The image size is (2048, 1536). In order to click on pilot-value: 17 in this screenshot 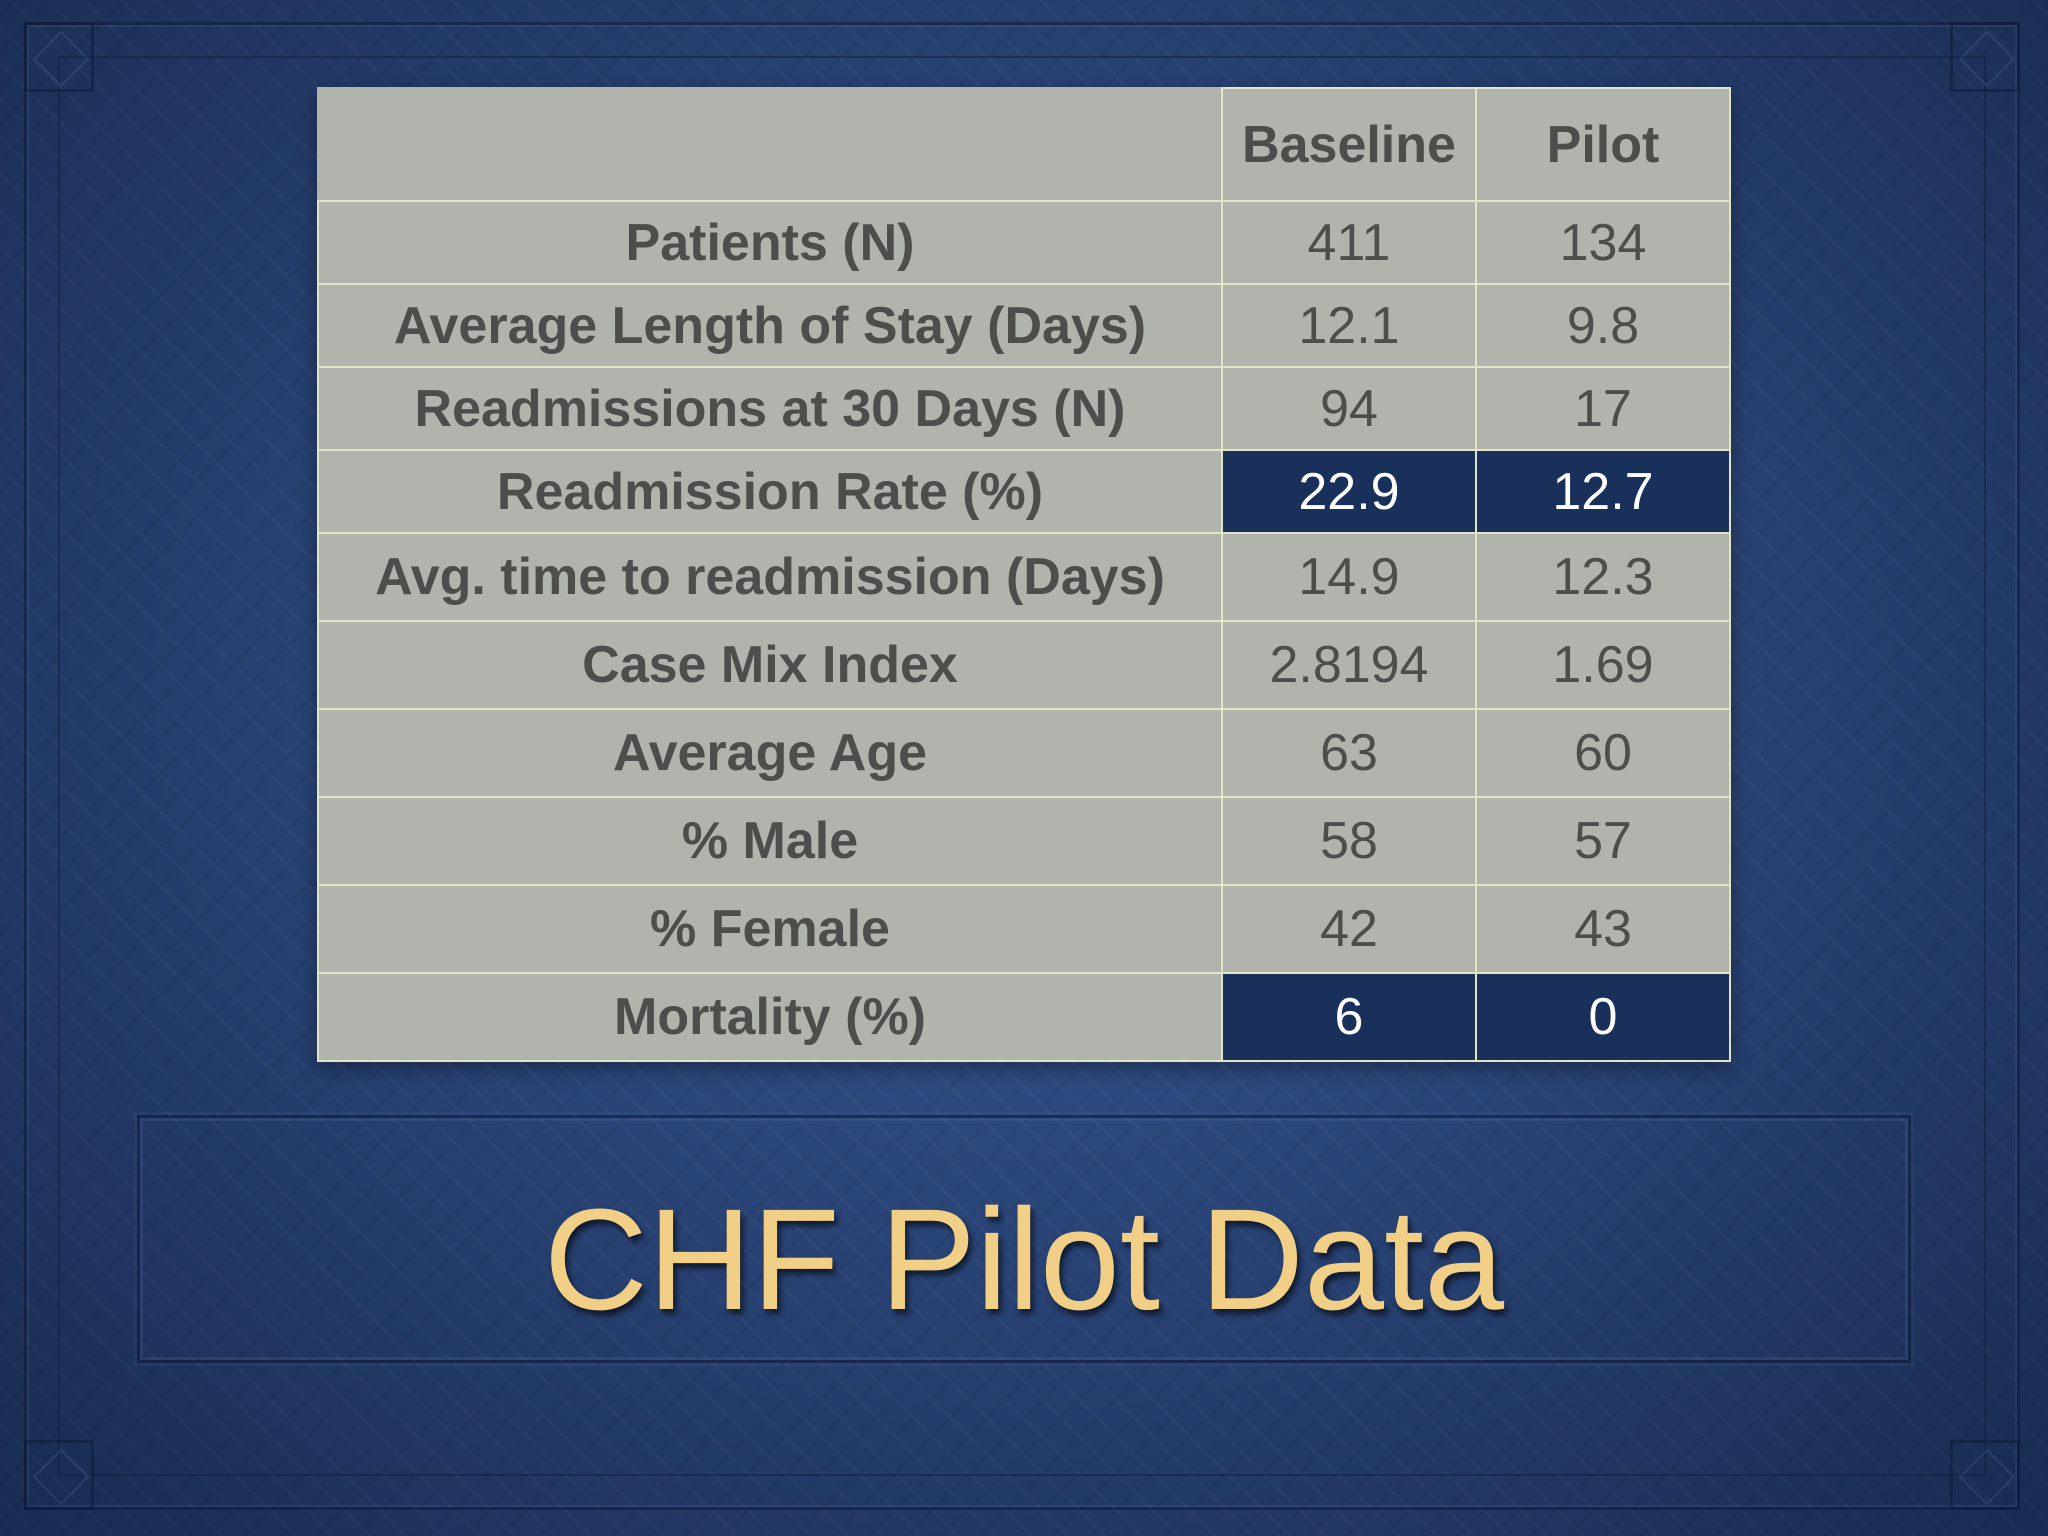, I will do `click(1603, 408)`.